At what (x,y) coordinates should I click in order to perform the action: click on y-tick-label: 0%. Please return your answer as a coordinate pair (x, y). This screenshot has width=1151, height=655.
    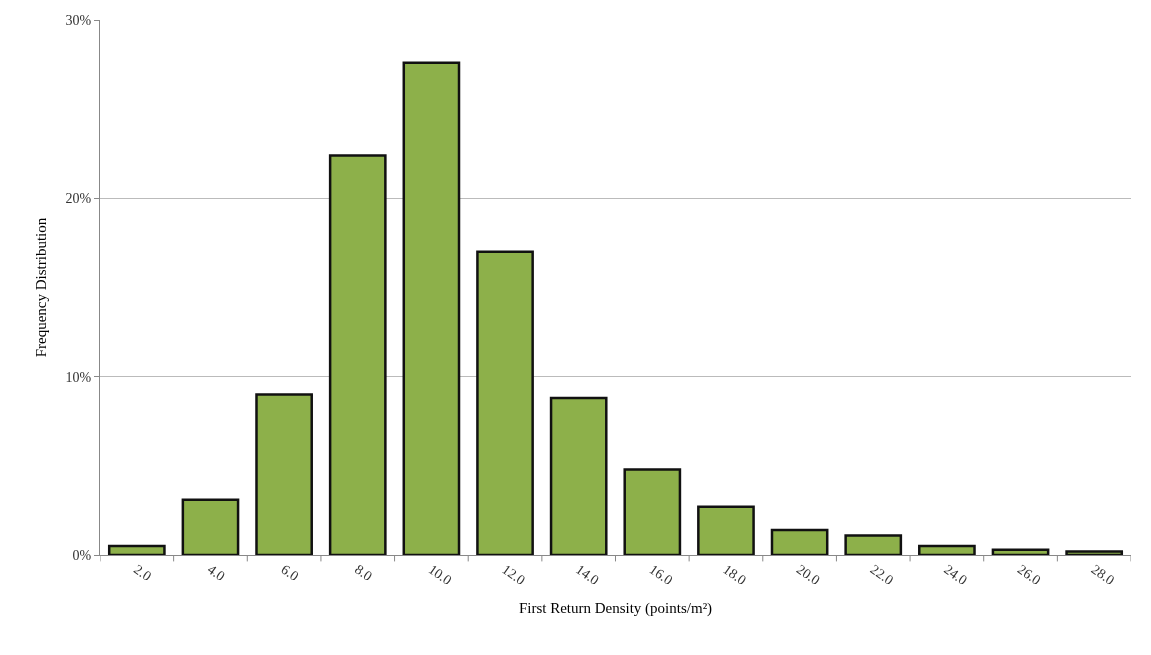
    Looking at the image, I should click on (82, 555).